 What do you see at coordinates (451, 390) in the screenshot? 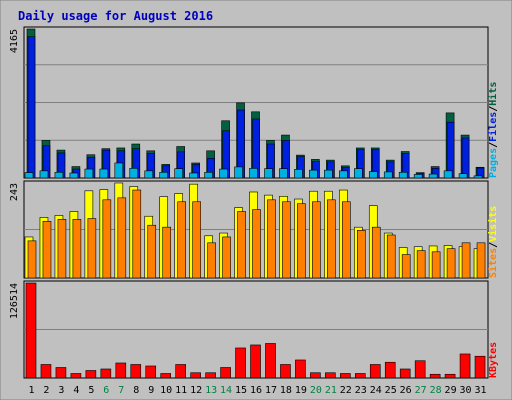
I see `x-tick-label: 29` at bounding box center [451, 390].